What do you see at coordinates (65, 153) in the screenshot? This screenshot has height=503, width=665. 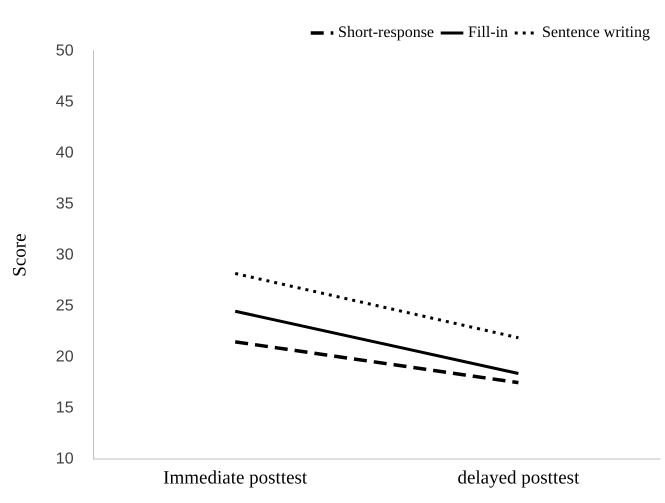 I see `y-tick-label: 40` at bounding box center [65, 153].